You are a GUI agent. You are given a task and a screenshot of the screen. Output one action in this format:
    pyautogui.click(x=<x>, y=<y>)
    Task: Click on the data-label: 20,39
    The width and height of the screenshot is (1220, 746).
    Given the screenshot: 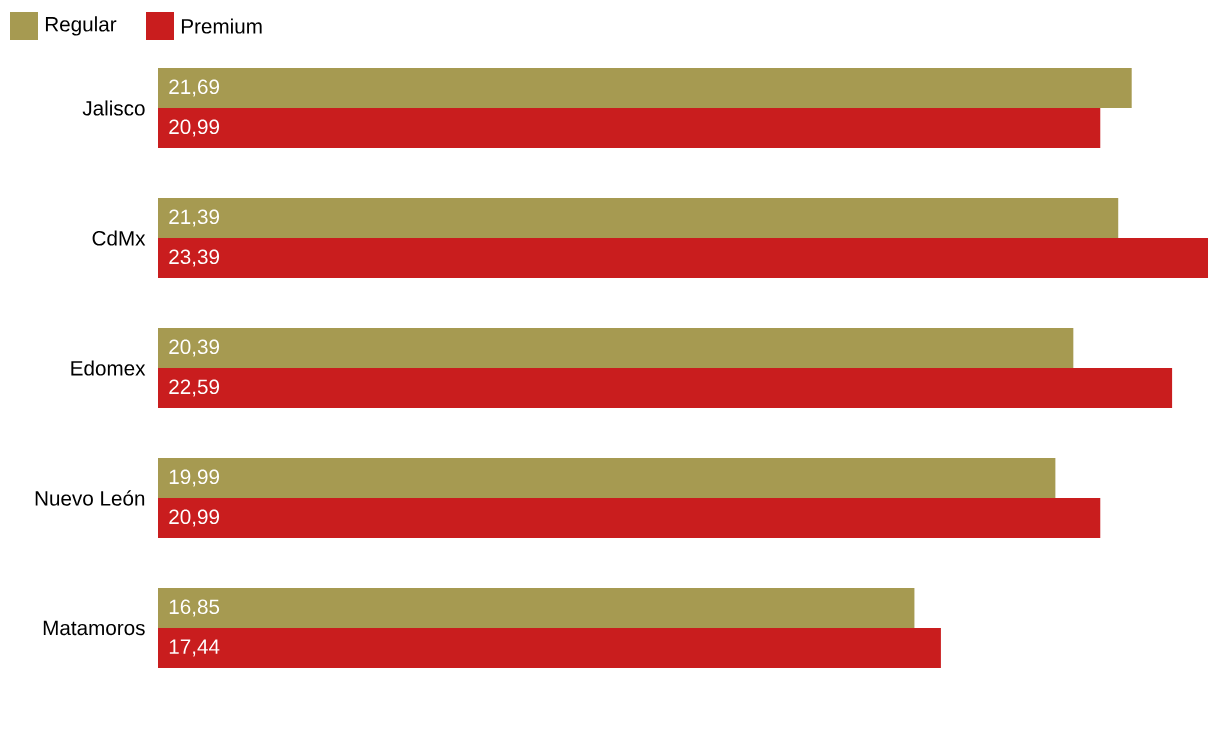 What is the action you would take?
    pyautogui.click(x=194, y=348)
    